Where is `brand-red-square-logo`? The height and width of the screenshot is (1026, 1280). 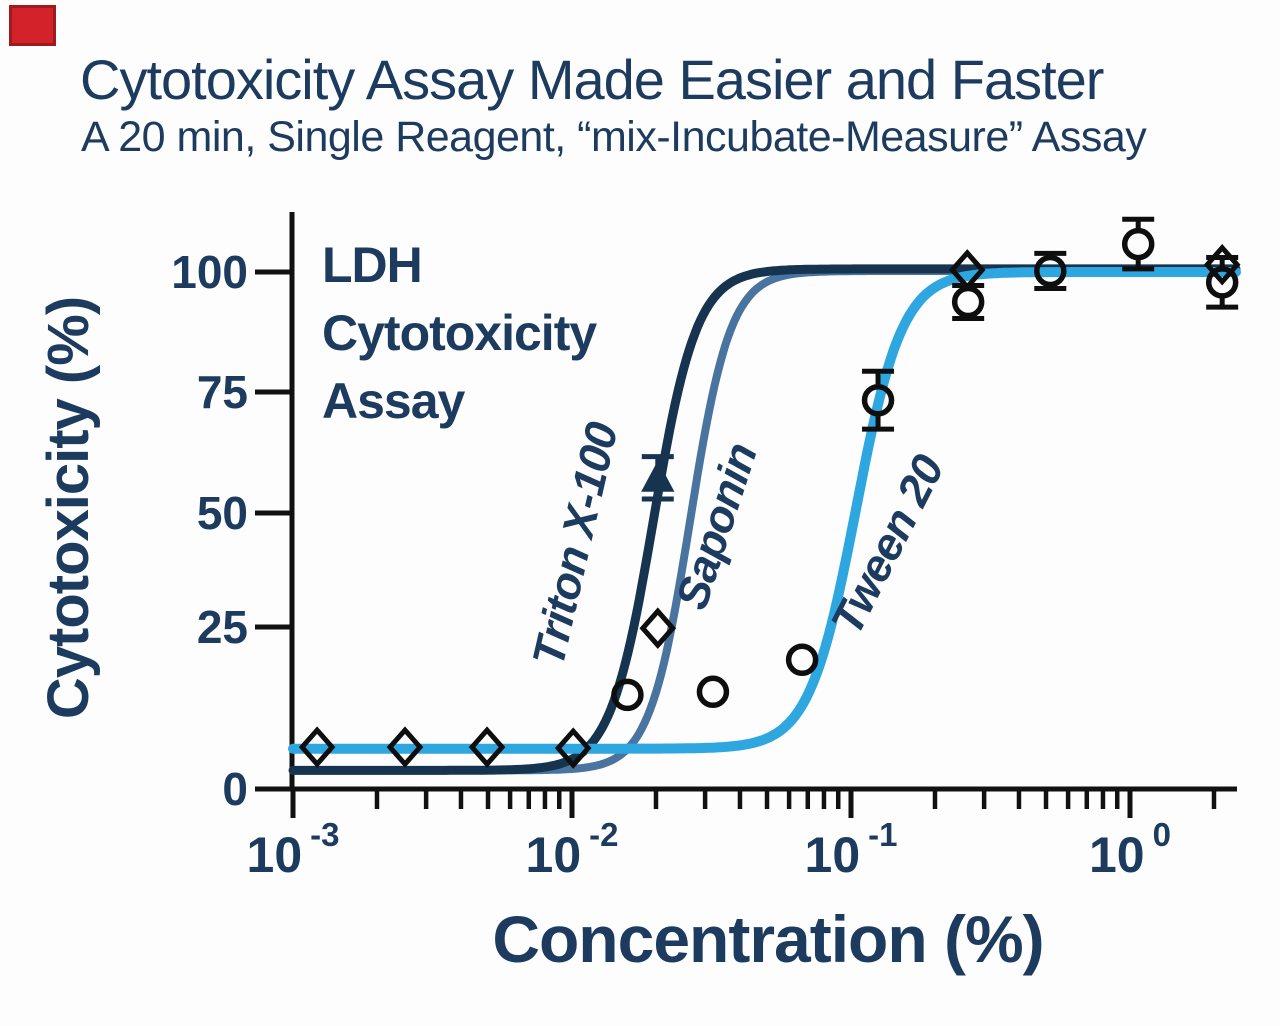 brand-red-square-logo is located at coordinates (32, 25).